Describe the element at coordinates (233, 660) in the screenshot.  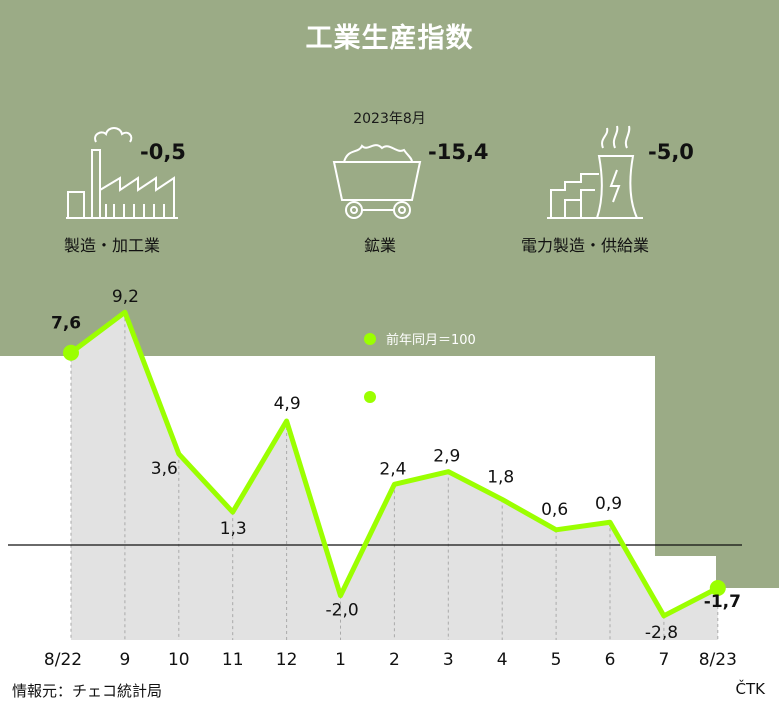
I see `x-tick-label: 11` at that location.